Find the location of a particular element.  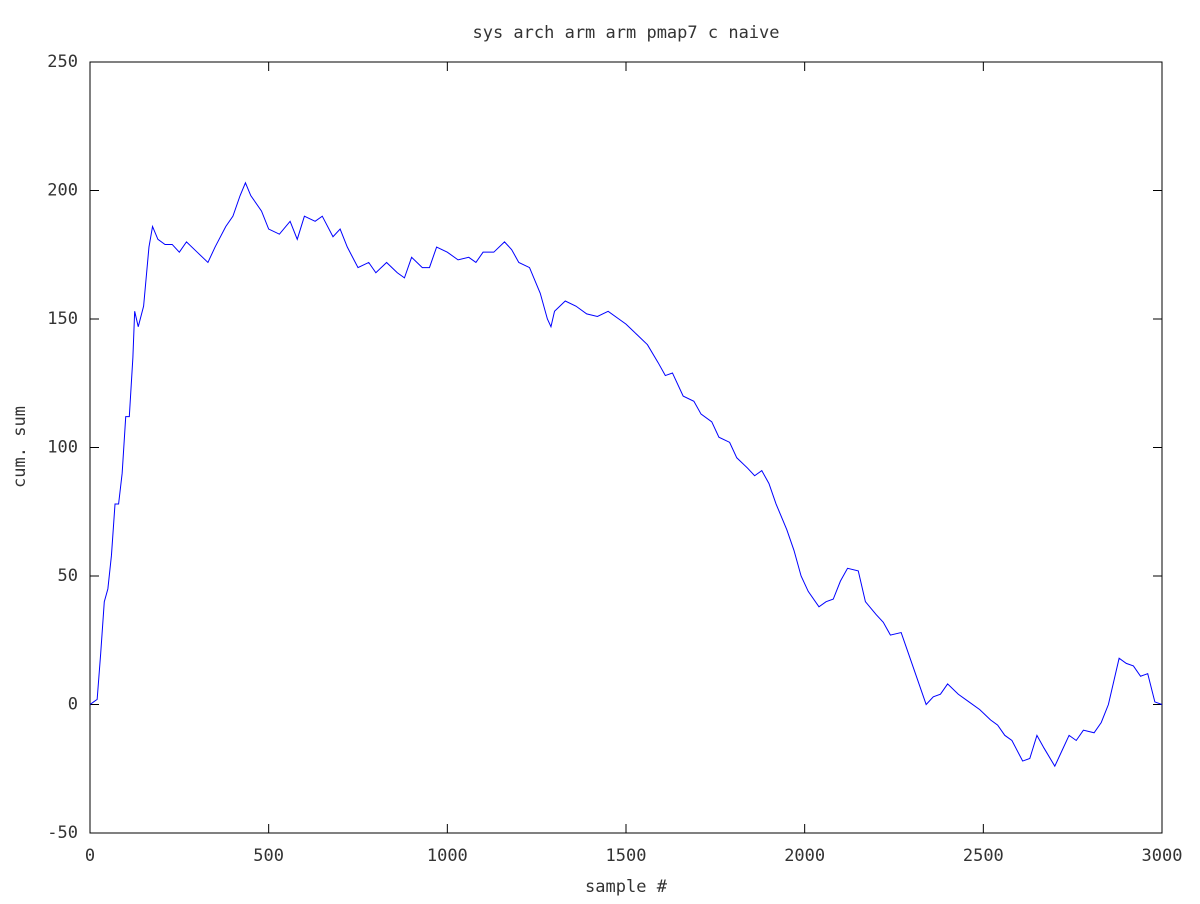

x-axis-label: sample # is located at coordinates (626, 887).